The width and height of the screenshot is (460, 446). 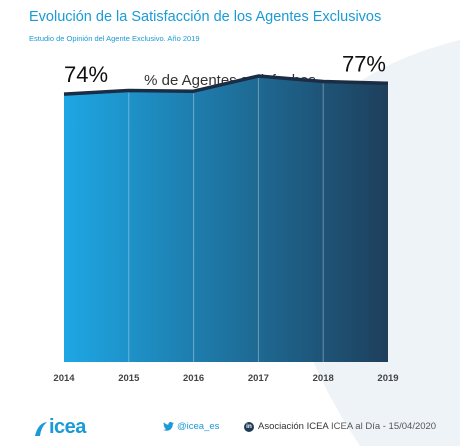 I want to click on x-tick-label-2017: 2017, so click(x=258, y=378).